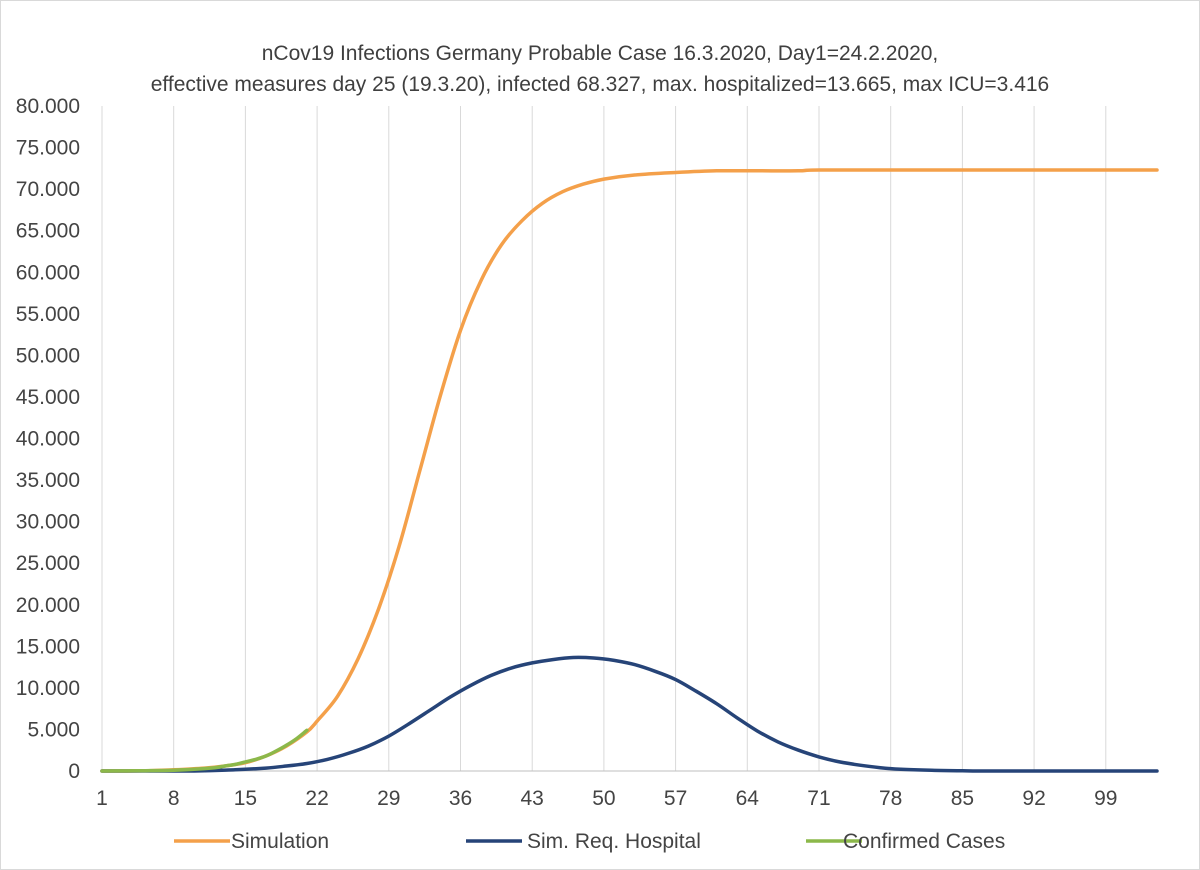 This screenshot has width=1200, height=870. What do you see at coordinates (1033, 798) in the screenshot?
I see `x-tick-label: 92` at bounding box center [1033, 798].